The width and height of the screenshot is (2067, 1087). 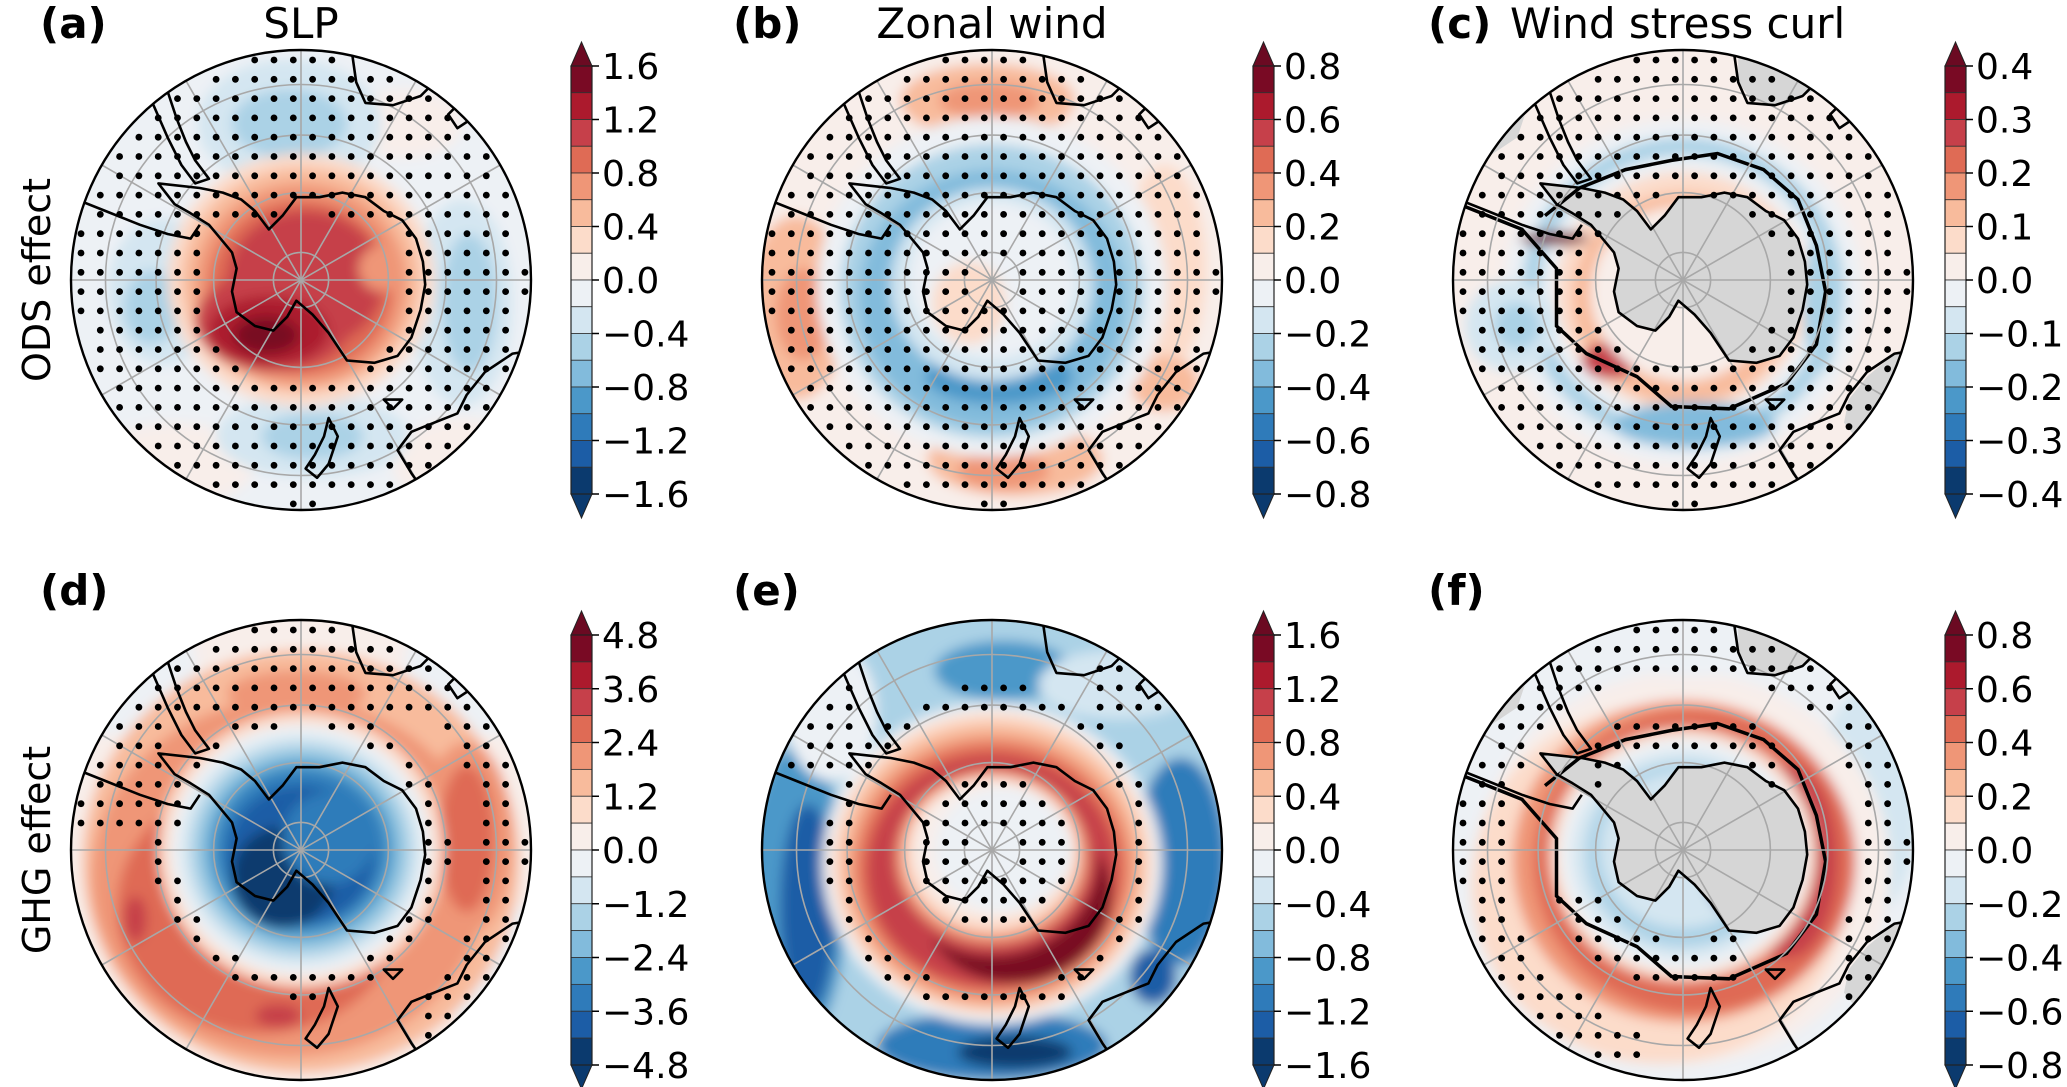 What do you see at coordinates (1312, 851) in the screenshot?
I see `colorbar-tick-label: 0.0` at bounding box center [1312, 851].